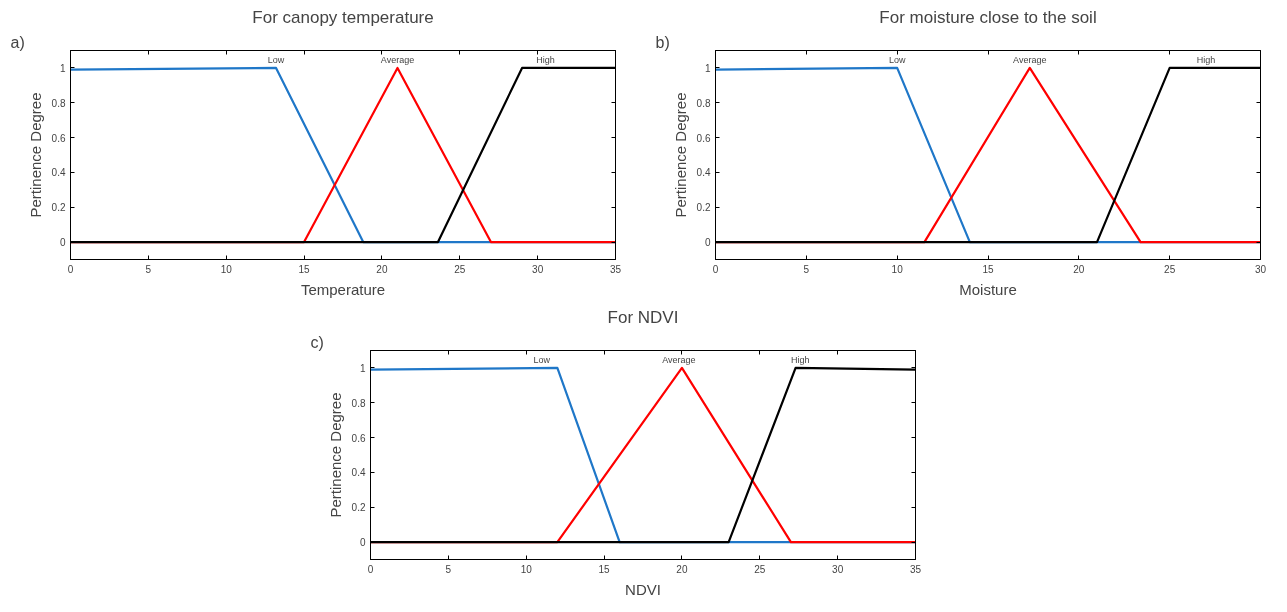  What do you see at coordinates (317, 342) in the screenshot?
I see `text: c)` at bounding box center [317, 342].